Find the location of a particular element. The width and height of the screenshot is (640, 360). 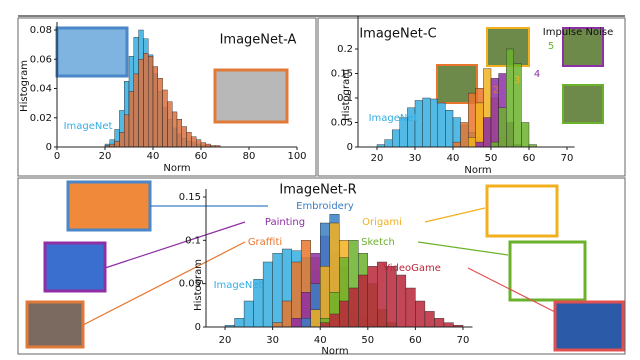

series-label: 2 is located at coordinates (496, 90).